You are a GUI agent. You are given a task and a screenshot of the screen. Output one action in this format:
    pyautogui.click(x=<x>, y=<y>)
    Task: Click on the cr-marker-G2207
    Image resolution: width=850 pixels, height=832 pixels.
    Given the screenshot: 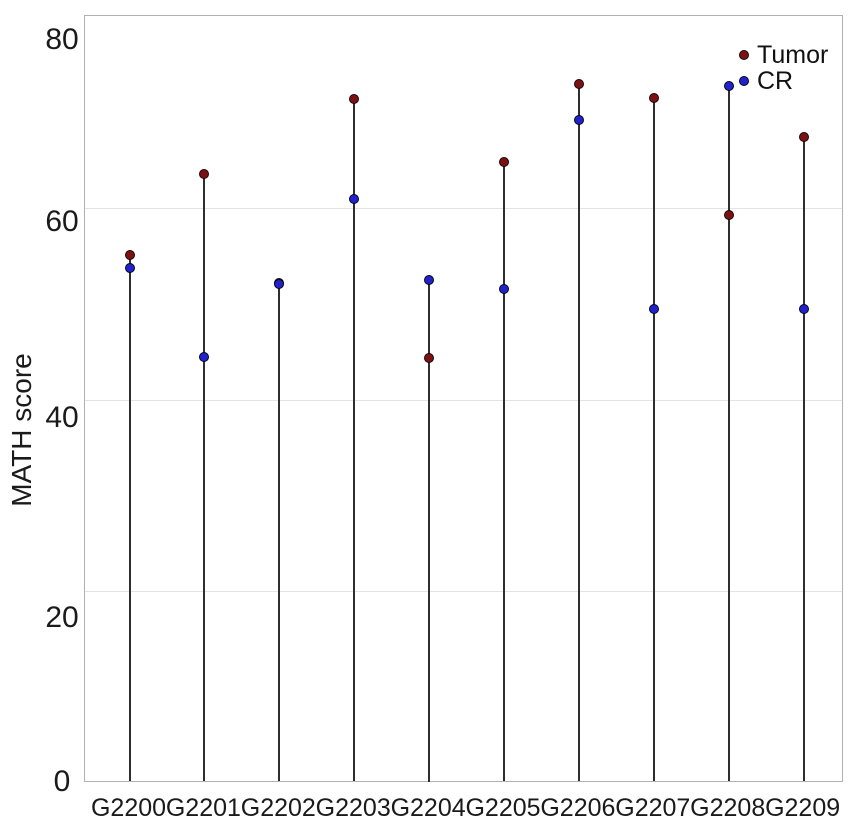 What is the action you would take?
    pyautogui.click(x=653, y=309)
    